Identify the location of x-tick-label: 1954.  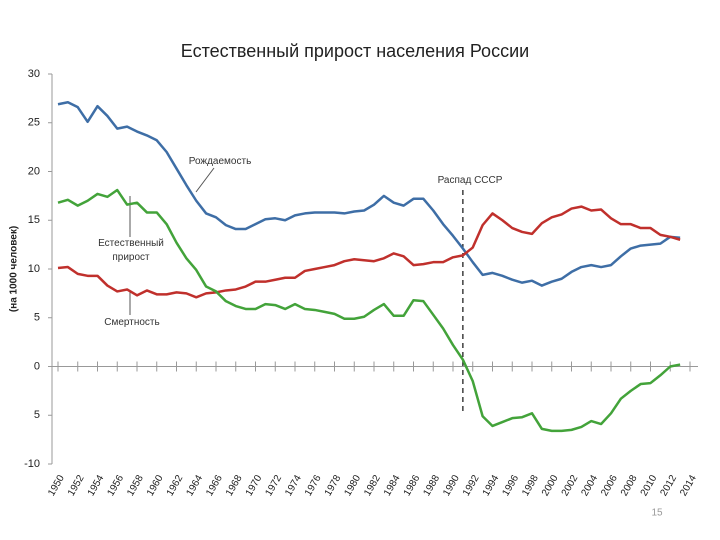
(96, 485).